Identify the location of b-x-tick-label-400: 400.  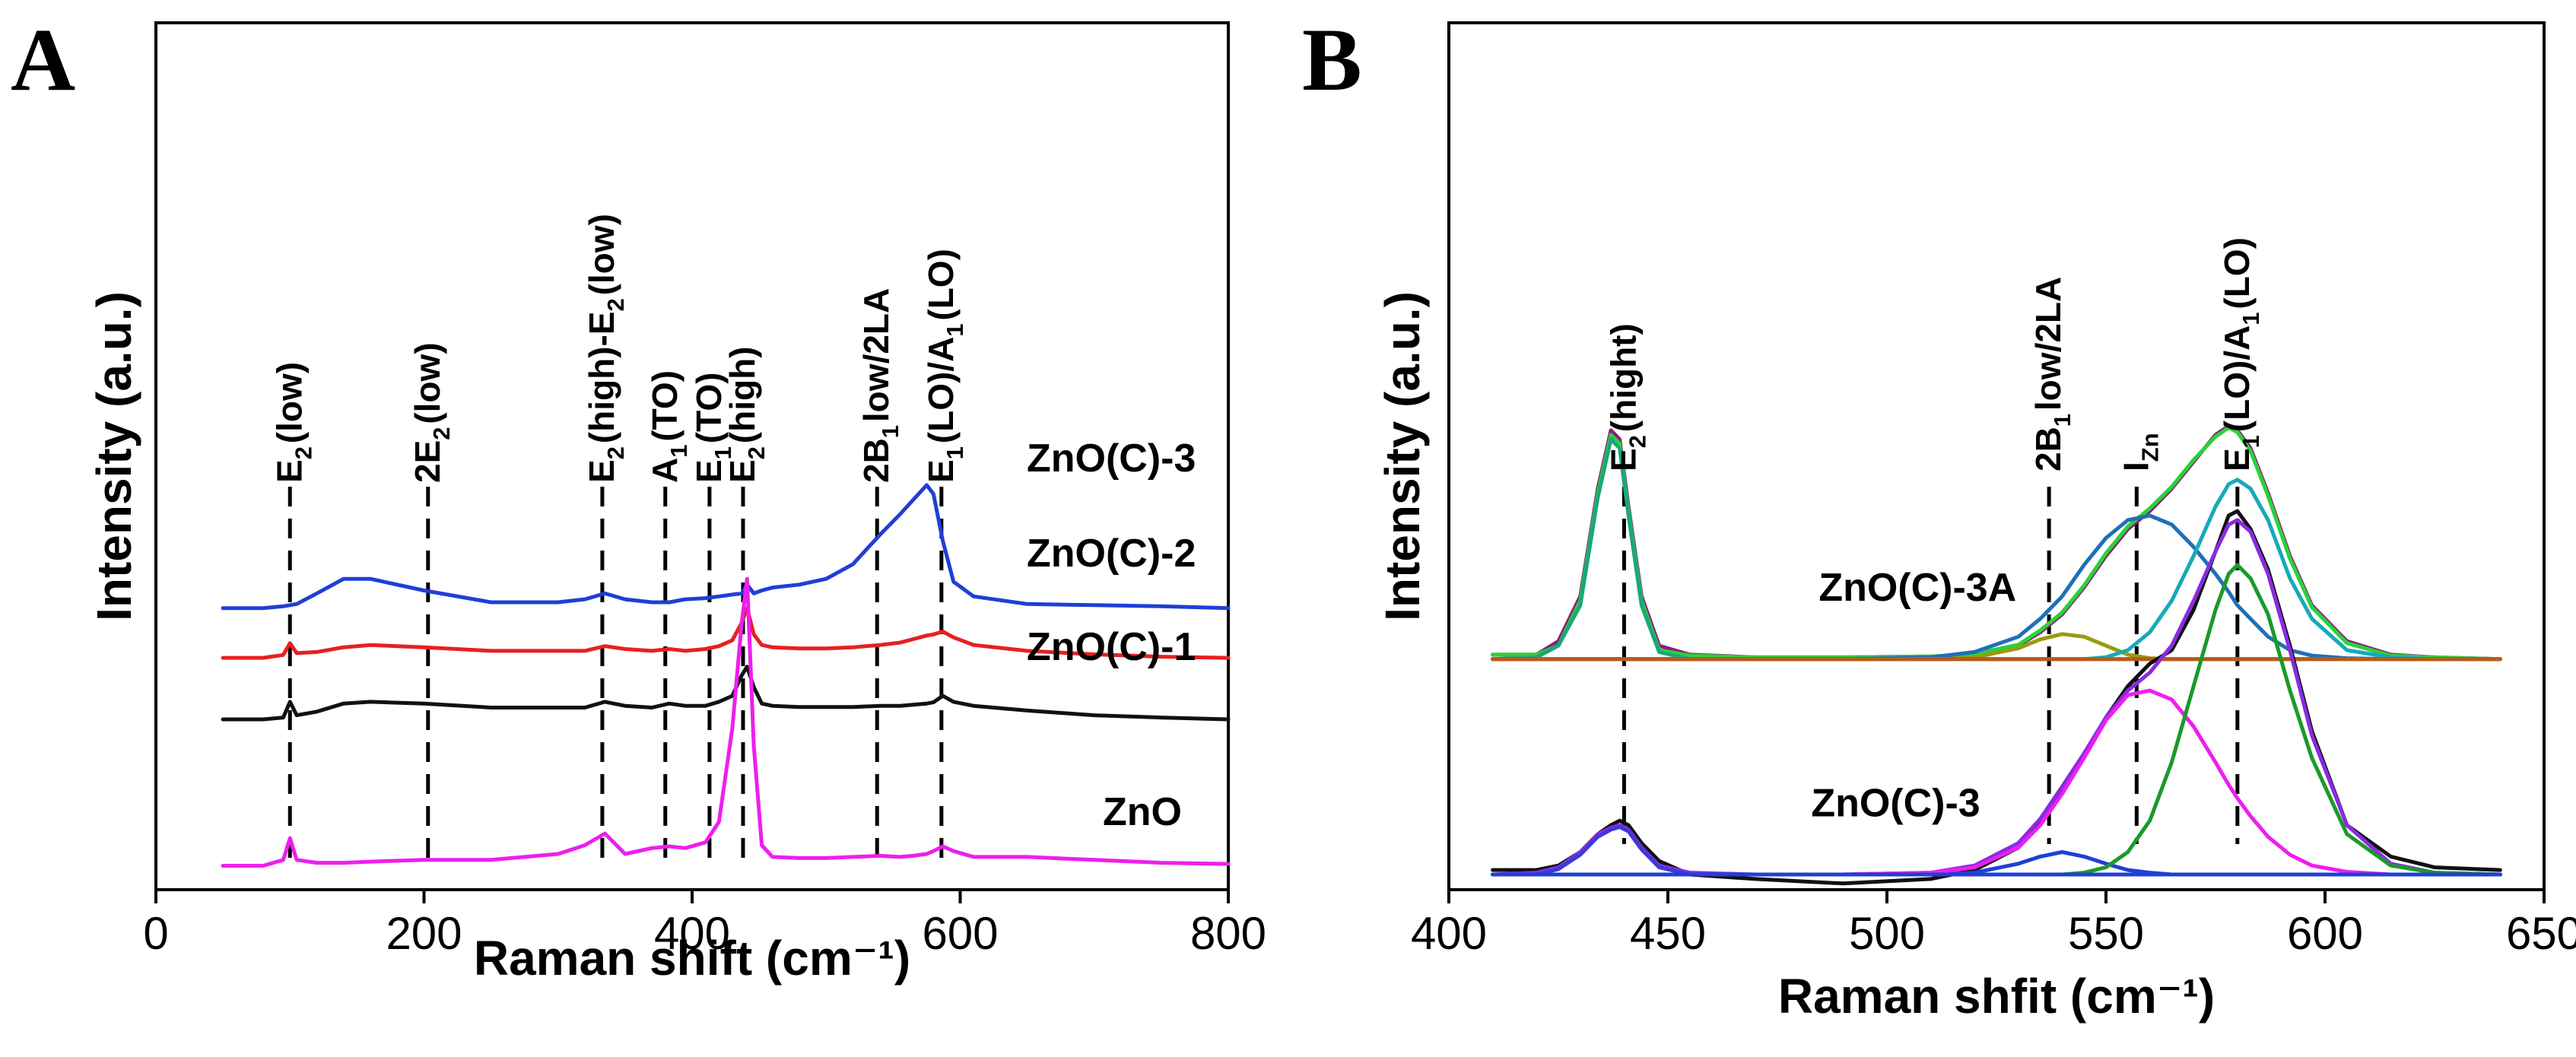
(1449, 933).